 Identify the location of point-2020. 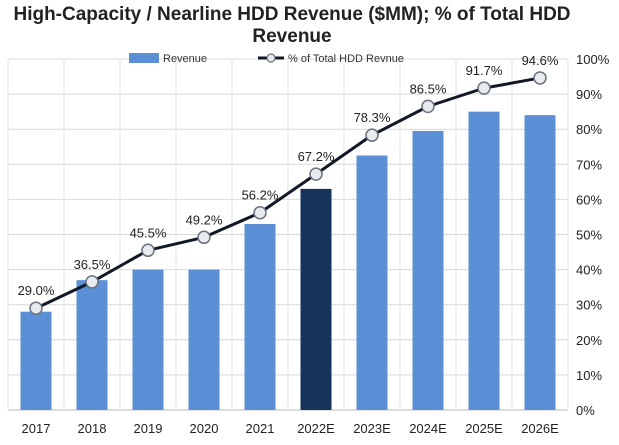
(204, 237).